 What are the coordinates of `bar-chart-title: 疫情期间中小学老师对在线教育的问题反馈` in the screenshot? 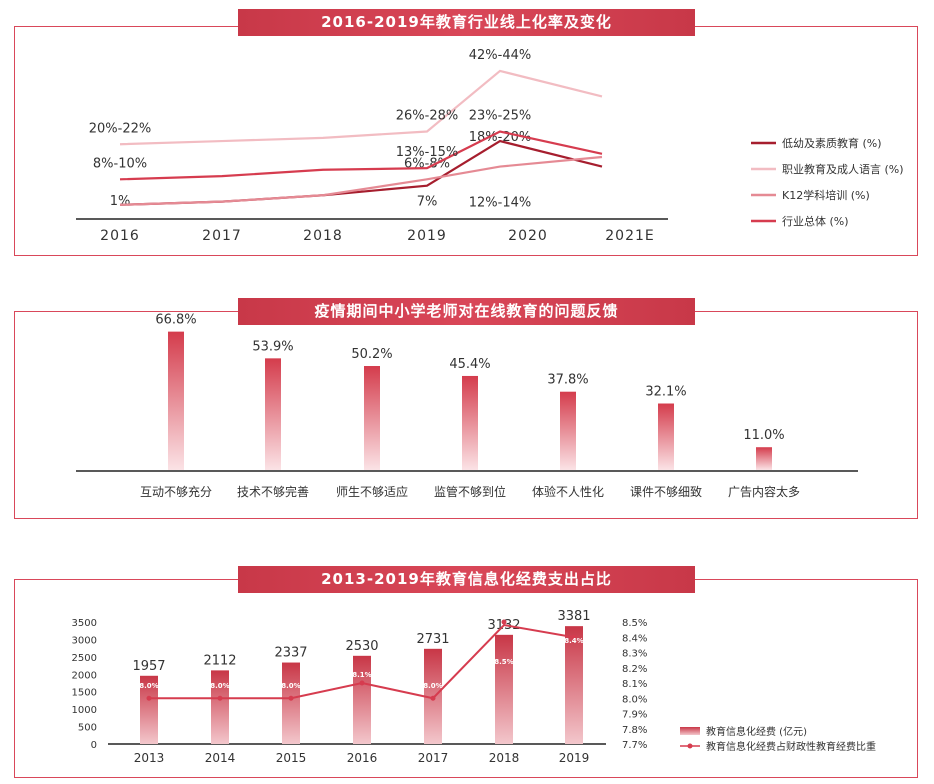 It's located at (466, 311).